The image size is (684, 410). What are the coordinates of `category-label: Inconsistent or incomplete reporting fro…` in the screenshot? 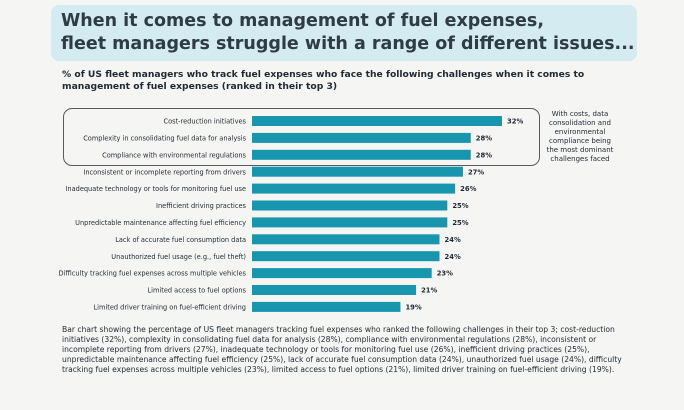 It's located at (164, 172).